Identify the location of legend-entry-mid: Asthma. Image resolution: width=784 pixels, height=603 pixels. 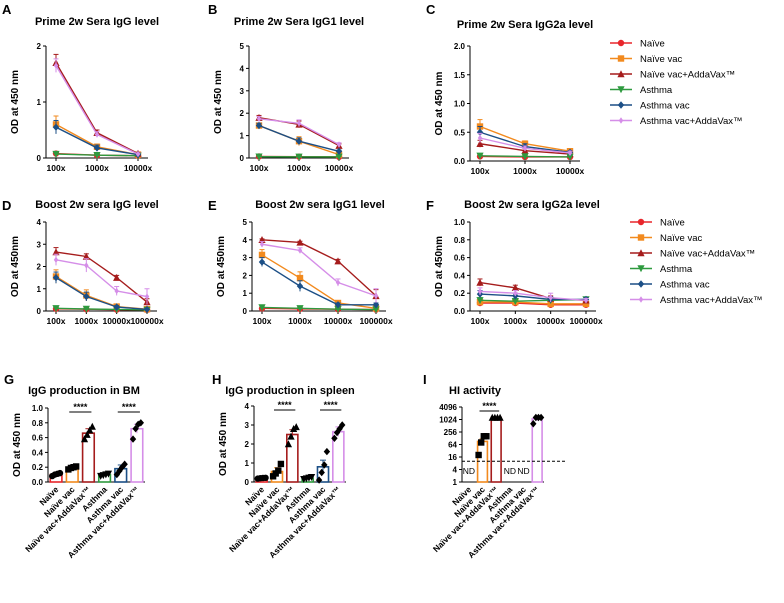
(676, 269).